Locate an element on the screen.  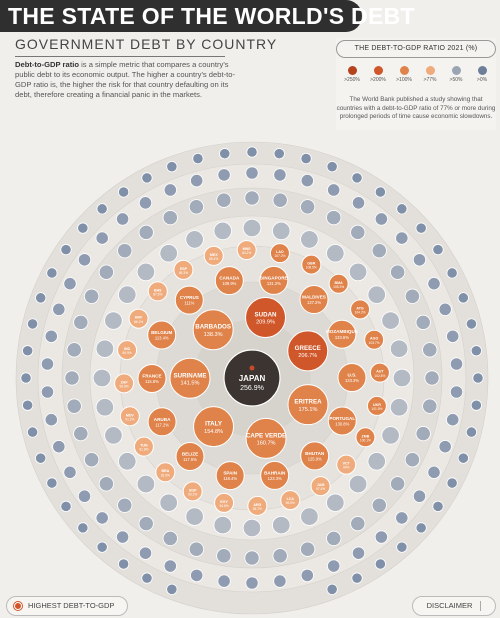
country-value: 175.1% is located at coordinates (308, 410).